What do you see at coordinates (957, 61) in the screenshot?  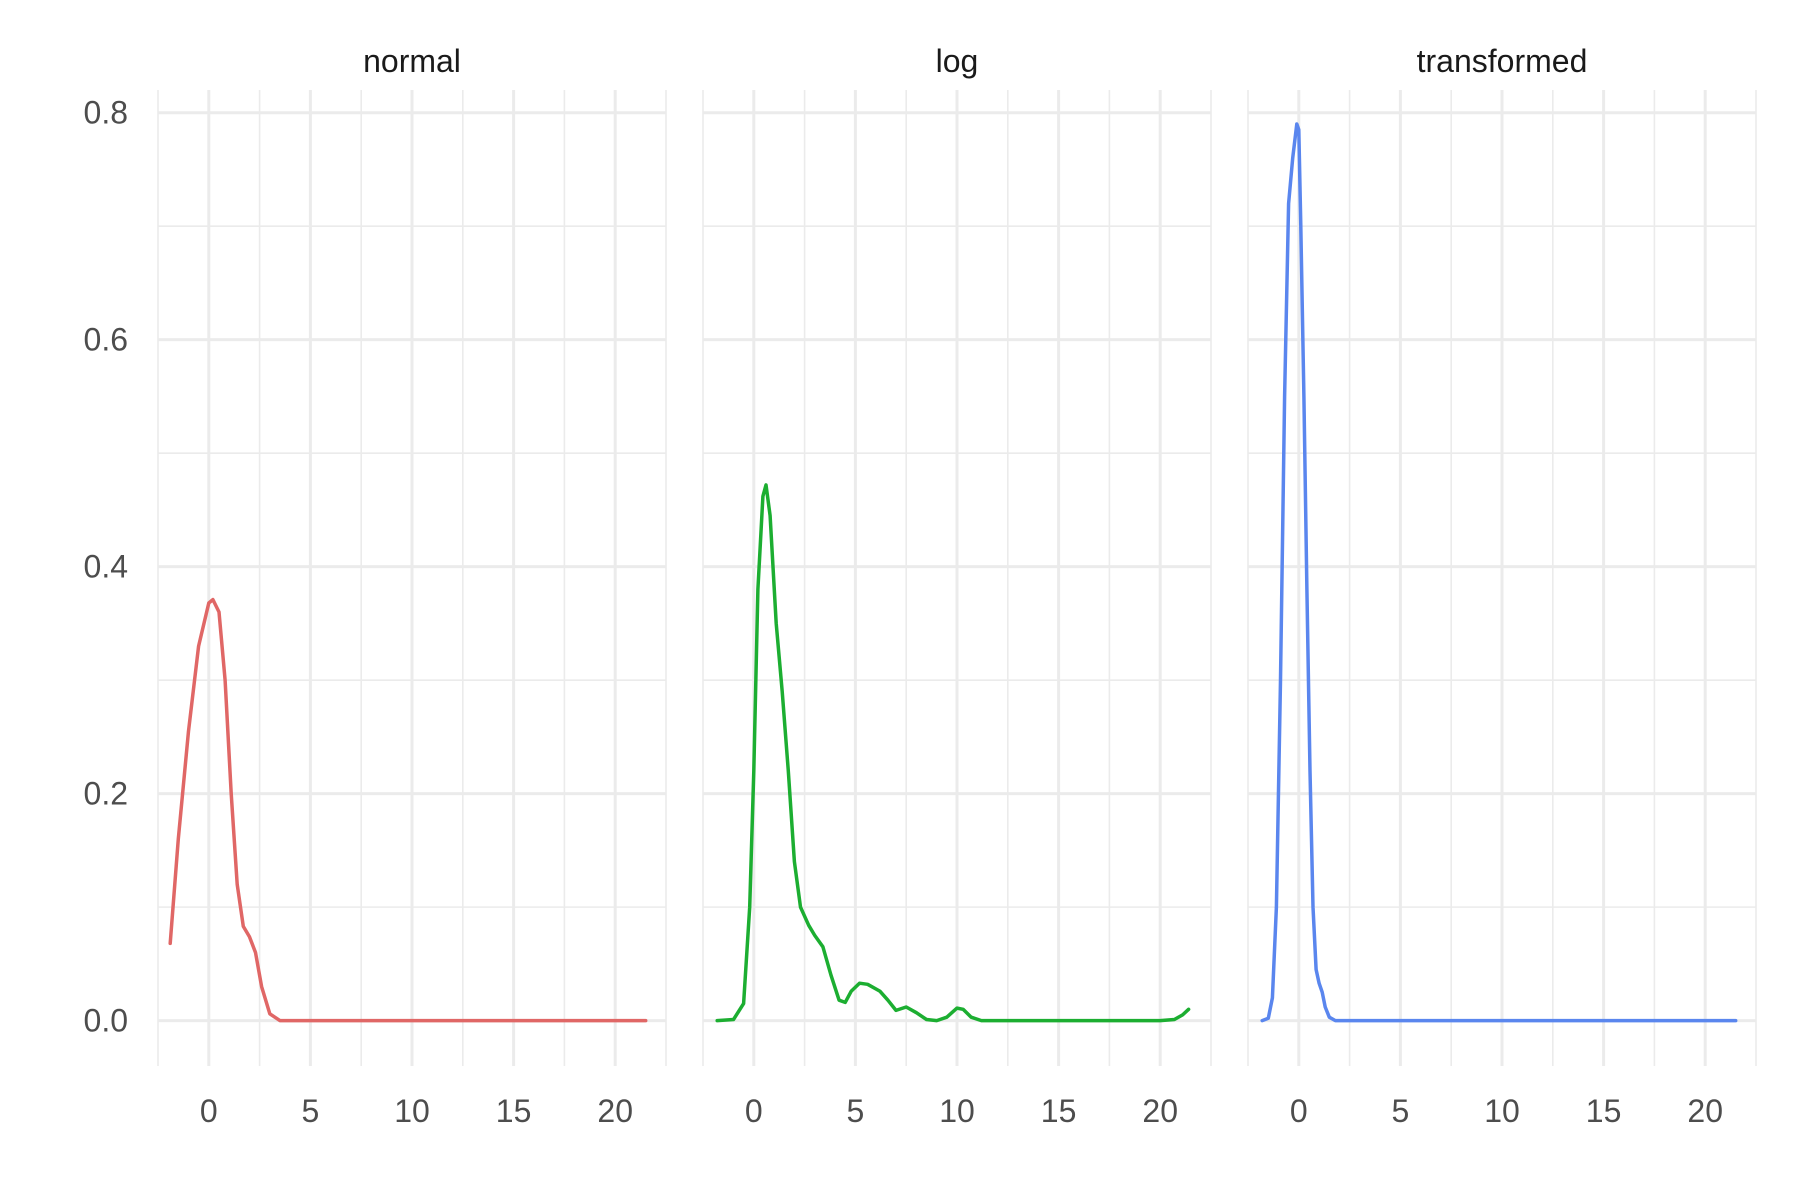 I see `facet-title: log` at bounding box center [957, 61].